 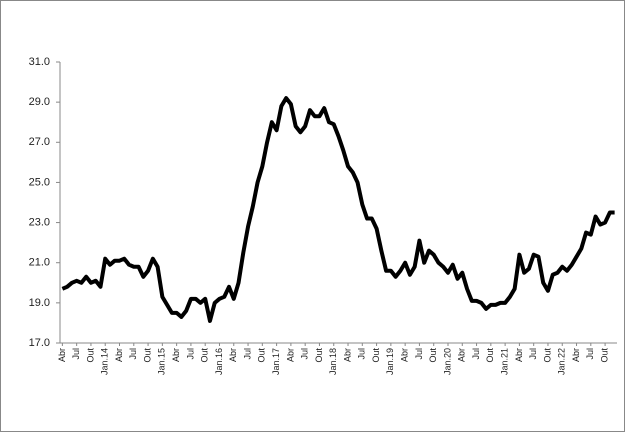 What do you see at coordinates (39, 102) in the screenshot?
I see `y-tick-label: 29.0` at bounding box center [39, 102].